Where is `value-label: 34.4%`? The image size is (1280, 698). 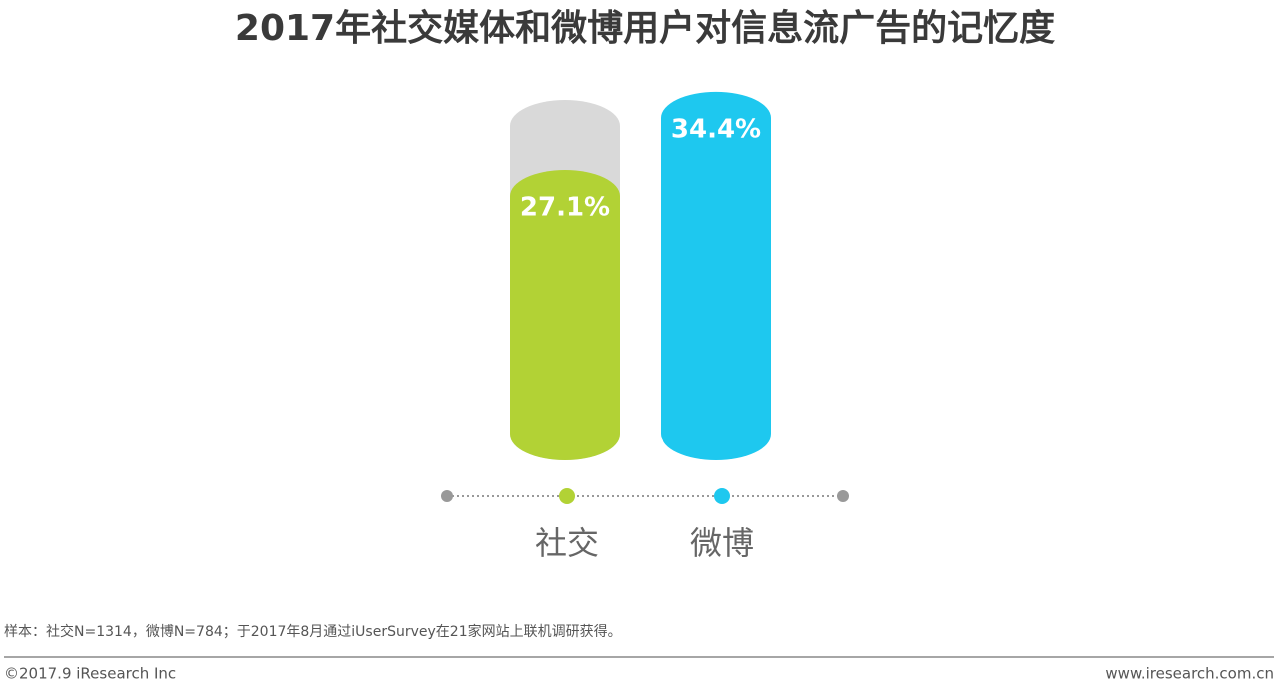 value-label: 34.4% is located at coordinates (716, 129).